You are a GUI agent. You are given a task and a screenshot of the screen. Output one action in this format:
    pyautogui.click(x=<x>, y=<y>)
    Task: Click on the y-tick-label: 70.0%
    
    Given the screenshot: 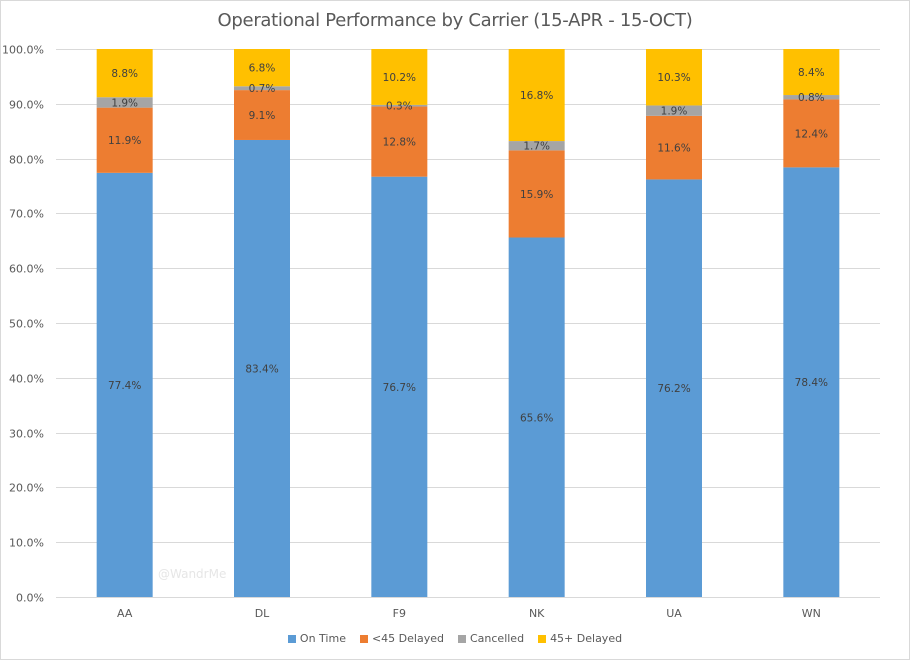 What is the action you would take?
    pyautogui.click(x=26, y=214)
    